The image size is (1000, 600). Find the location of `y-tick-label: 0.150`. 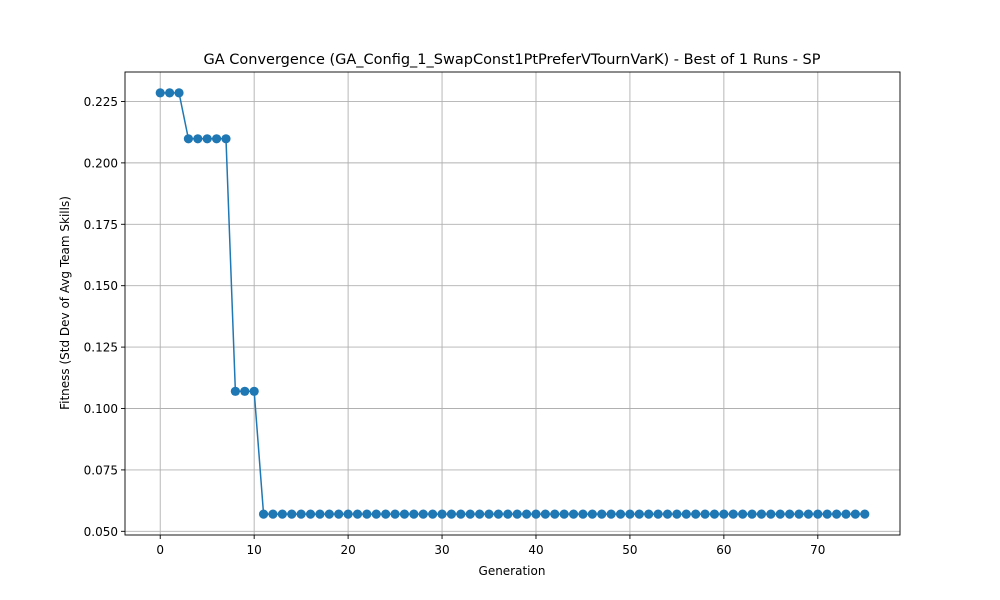

y-tick-label: 0.150 is located at coordinates (101, 286).